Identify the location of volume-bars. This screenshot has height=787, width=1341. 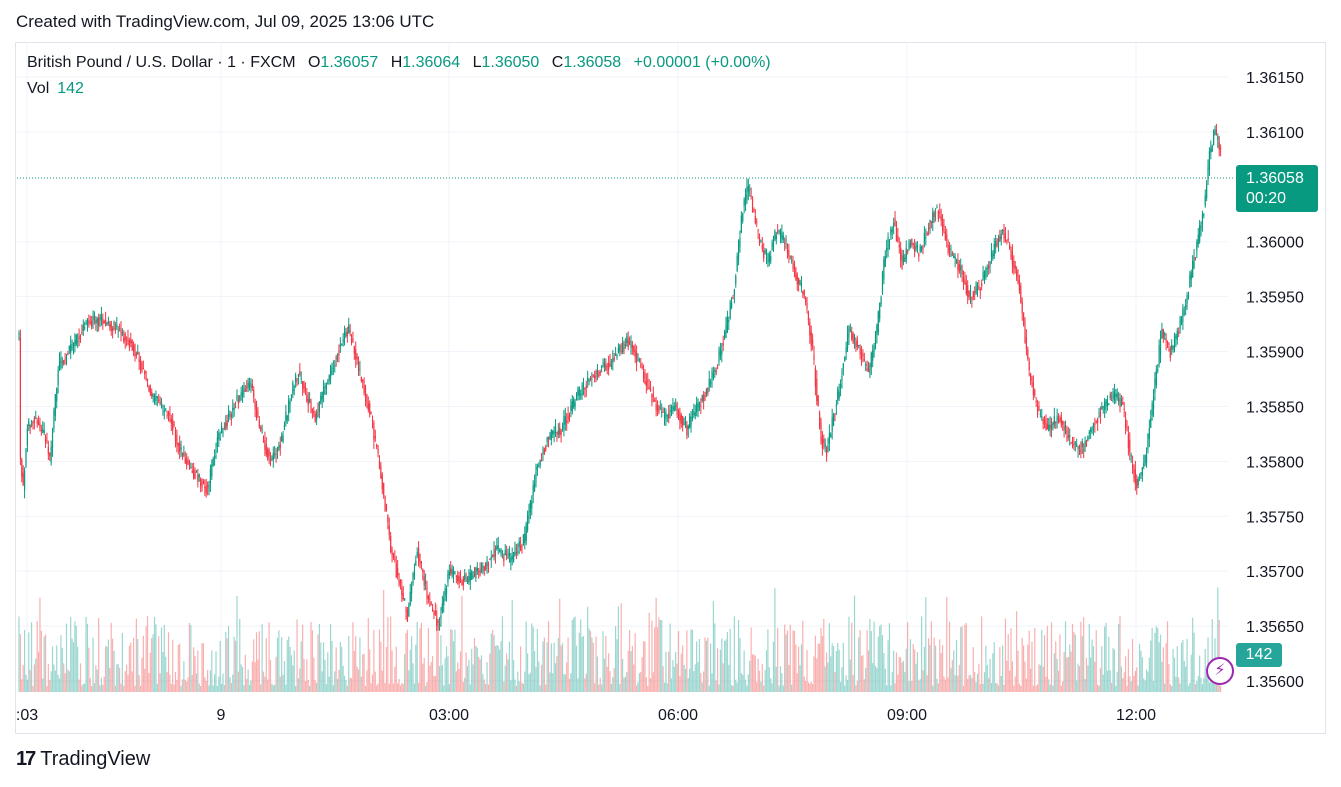
(620, 639).